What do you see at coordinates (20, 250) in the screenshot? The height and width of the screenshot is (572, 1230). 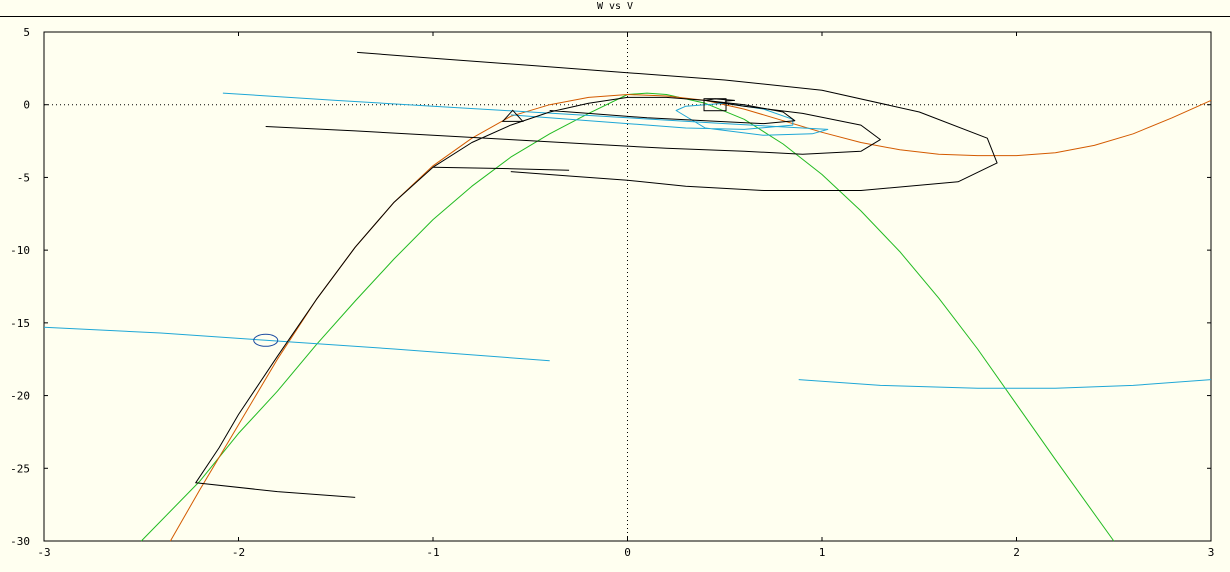 I see `y-tick-label: -10` at bounding box center [20, 250].